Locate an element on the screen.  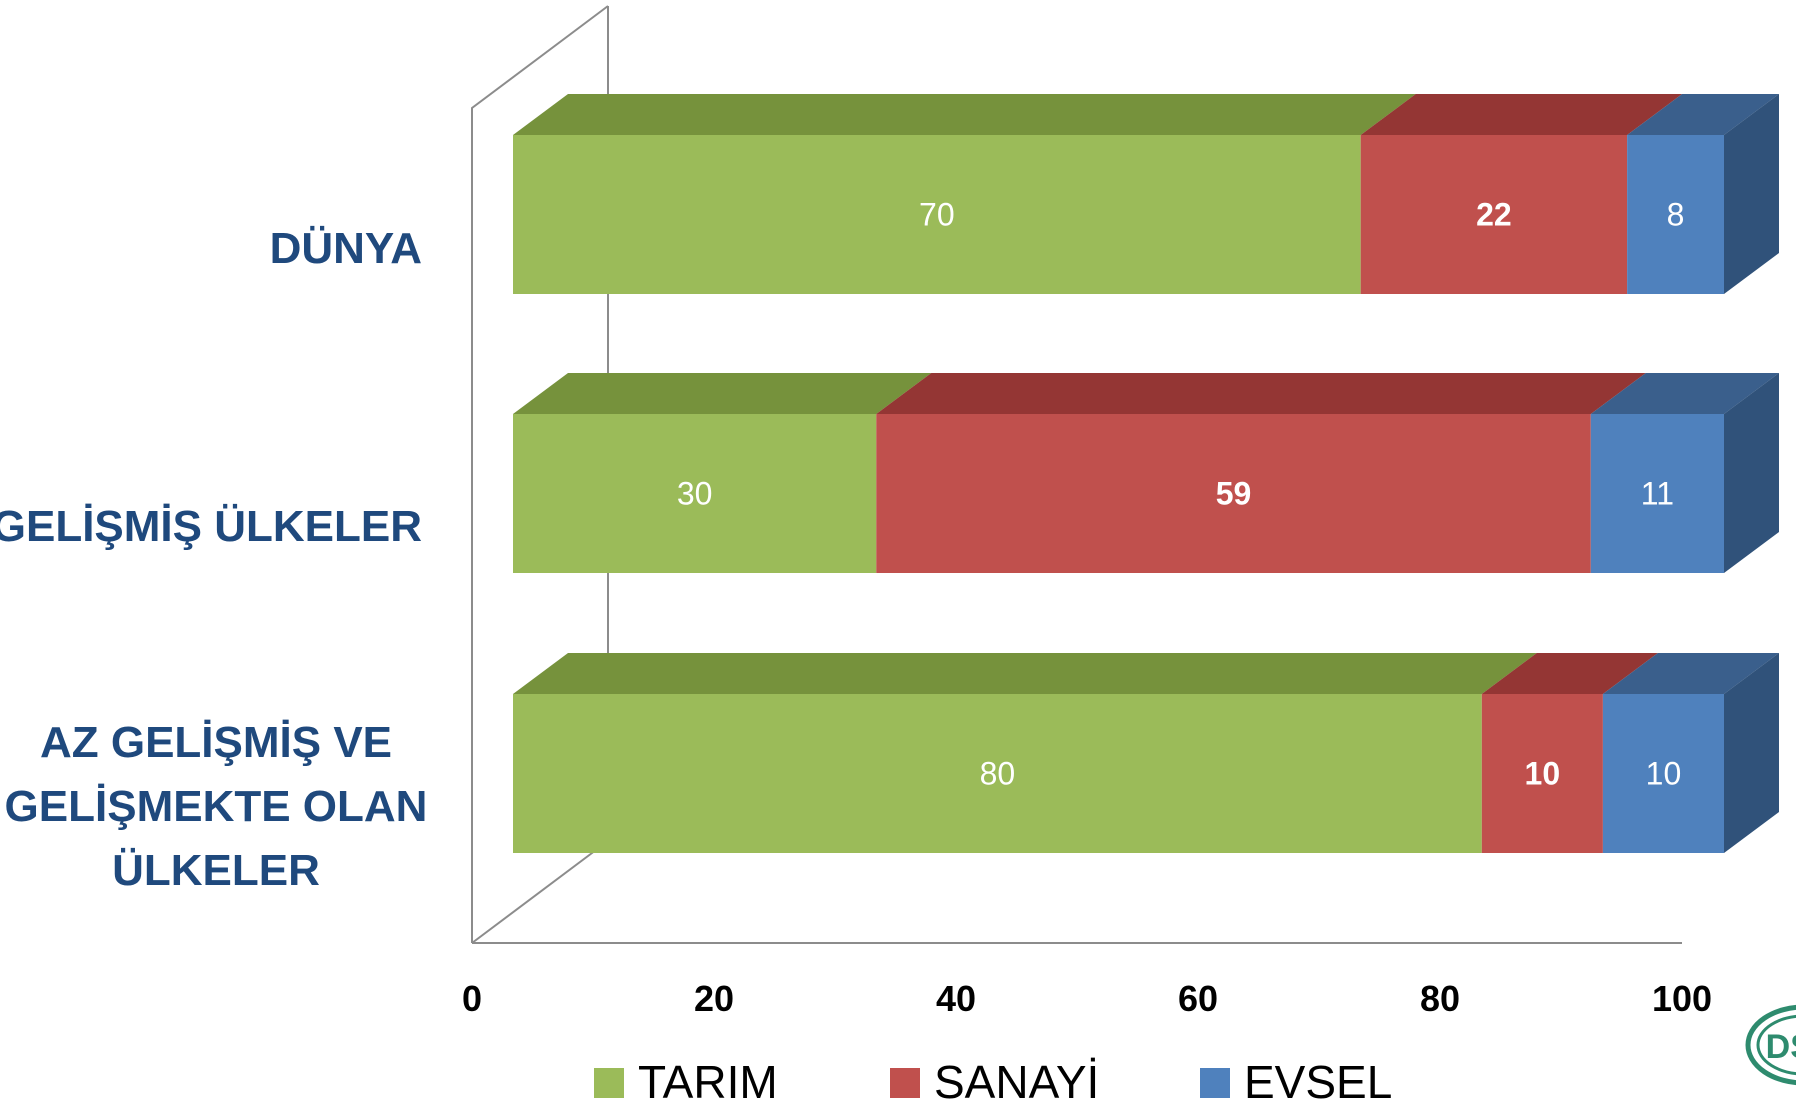
logo-outer-ring is located at coordinates (1770, 1045).